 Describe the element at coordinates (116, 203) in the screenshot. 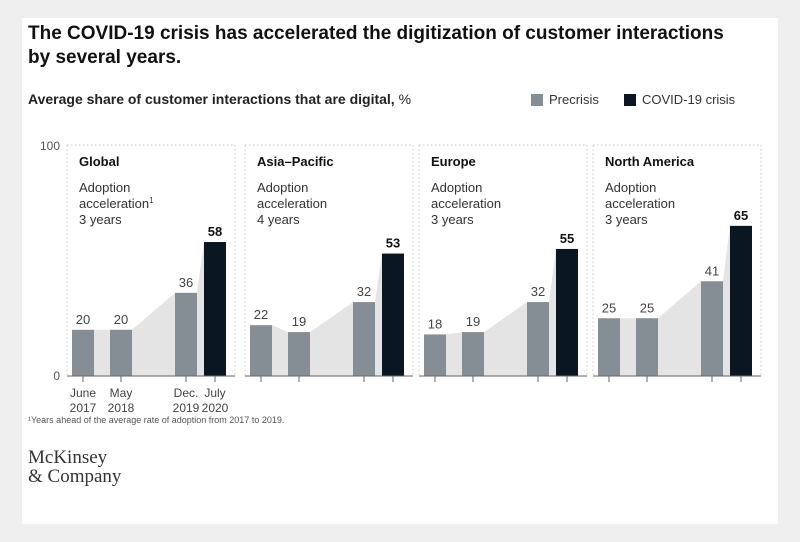

I see `adoption-note-line: acceleration1` at that location.